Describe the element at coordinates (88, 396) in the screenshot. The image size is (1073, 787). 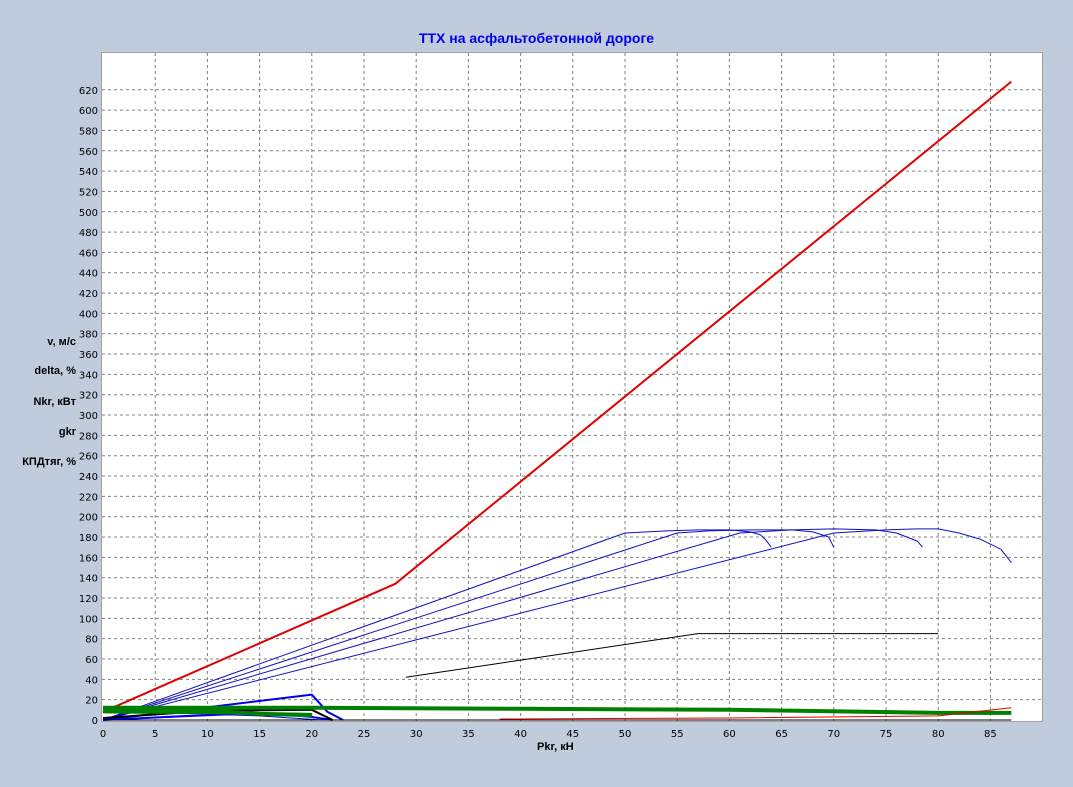
I see `y-tick-label: 320` at that location.